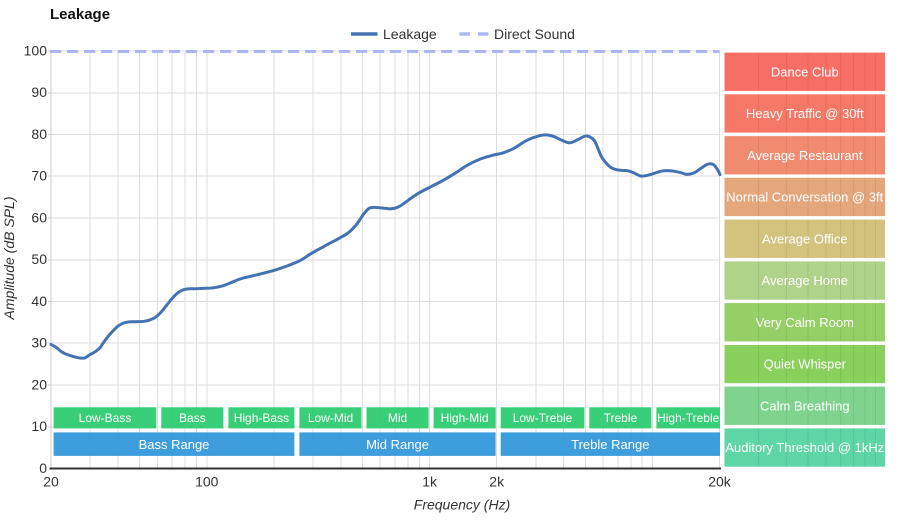 The height and width of the screenshot is (525, 900). What do you see at coordinates (688, 418) in the screenshot?
I see `svg-text: High-Treble` at bounding box center [688, 418].